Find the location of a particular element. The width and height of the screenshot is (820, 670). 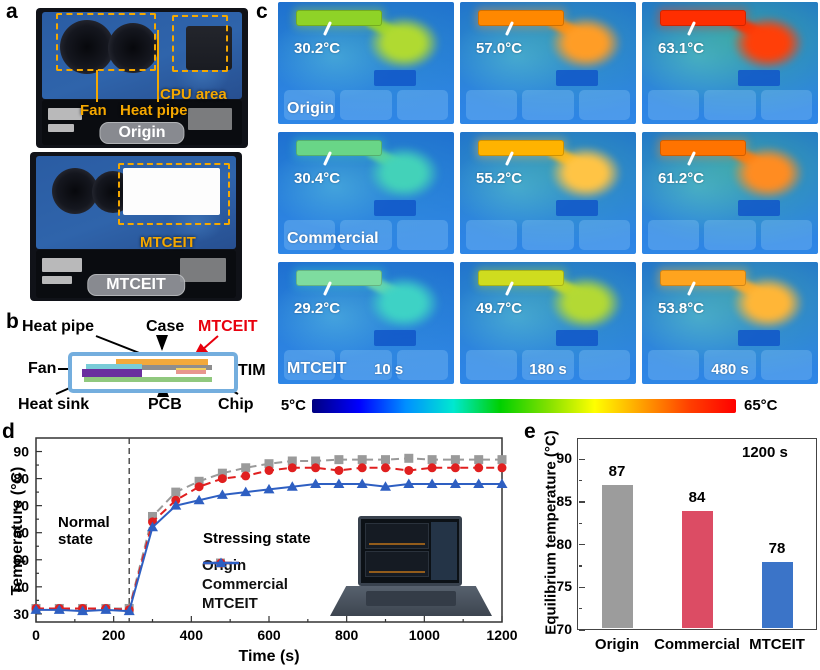

bar-value-label: 84 is located at coordinates (697, 497).